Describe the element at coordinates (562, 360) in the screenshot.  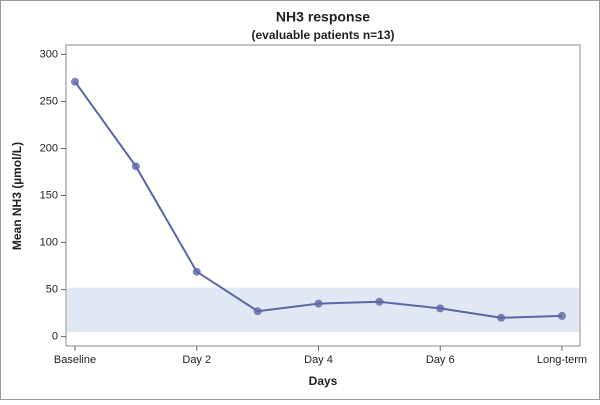
I see `x-tick-label: Long-term` at that location.